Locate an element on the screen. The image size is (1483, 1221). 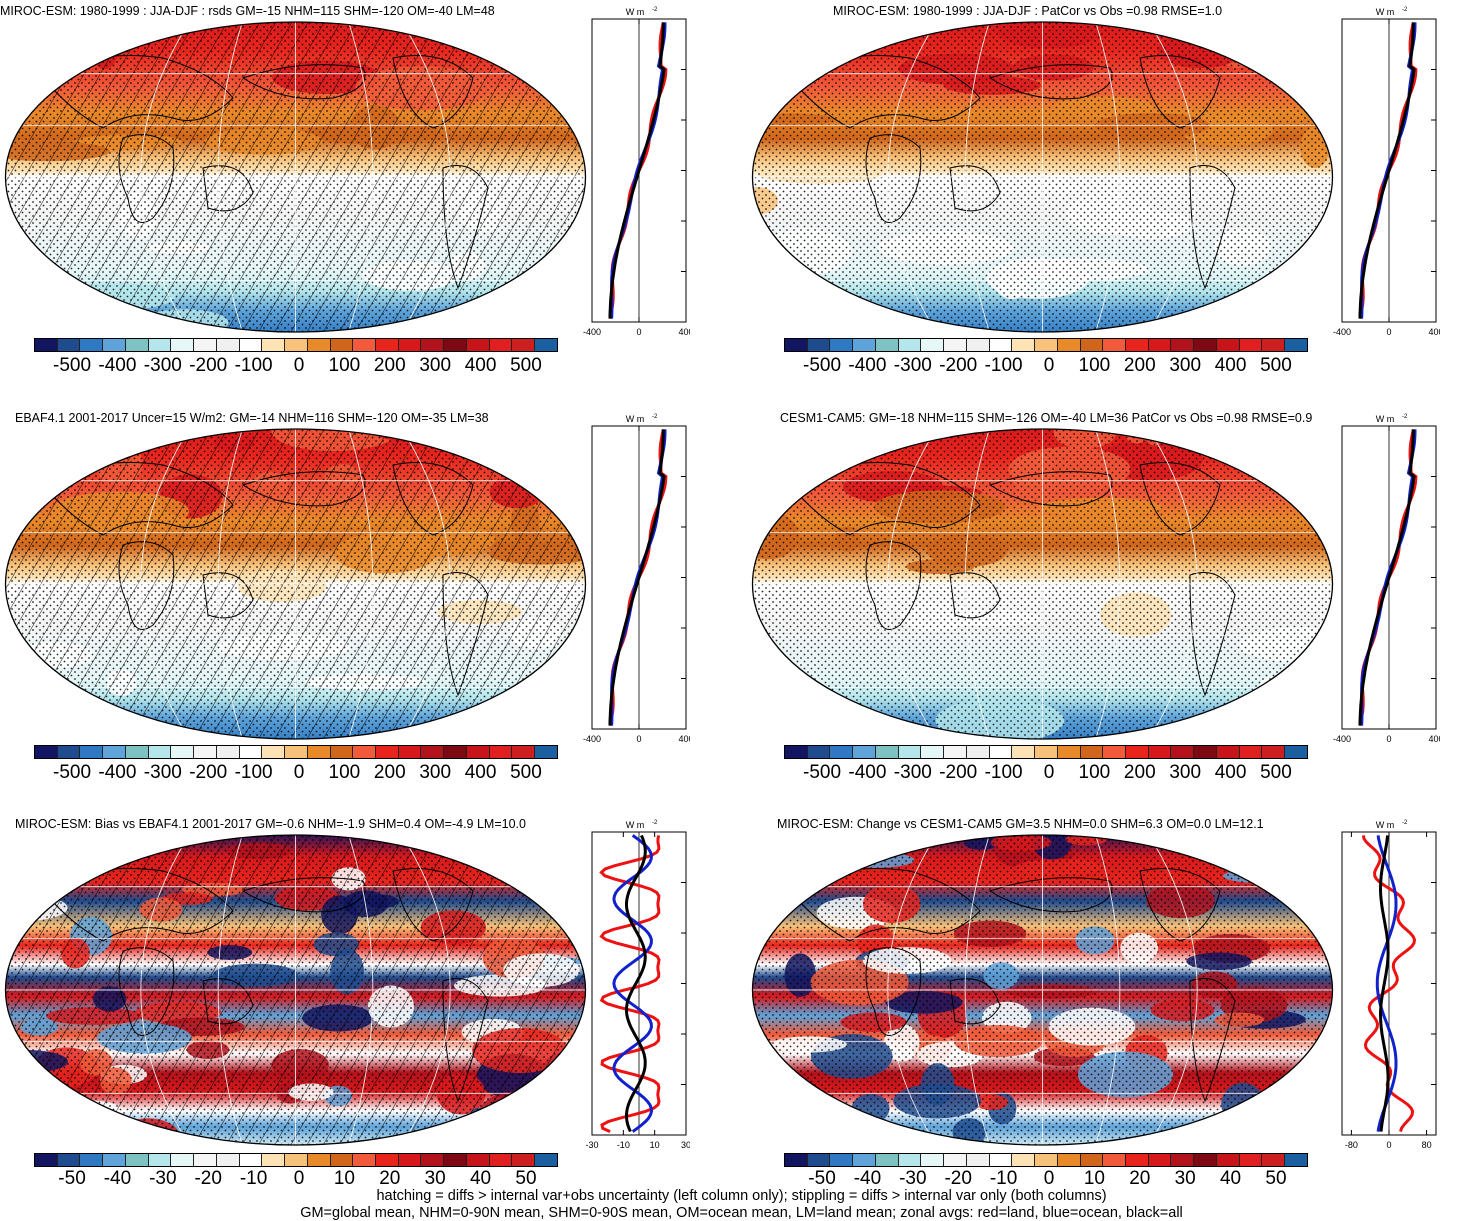
zonal-land-curve is located at coordinates (630, 984).